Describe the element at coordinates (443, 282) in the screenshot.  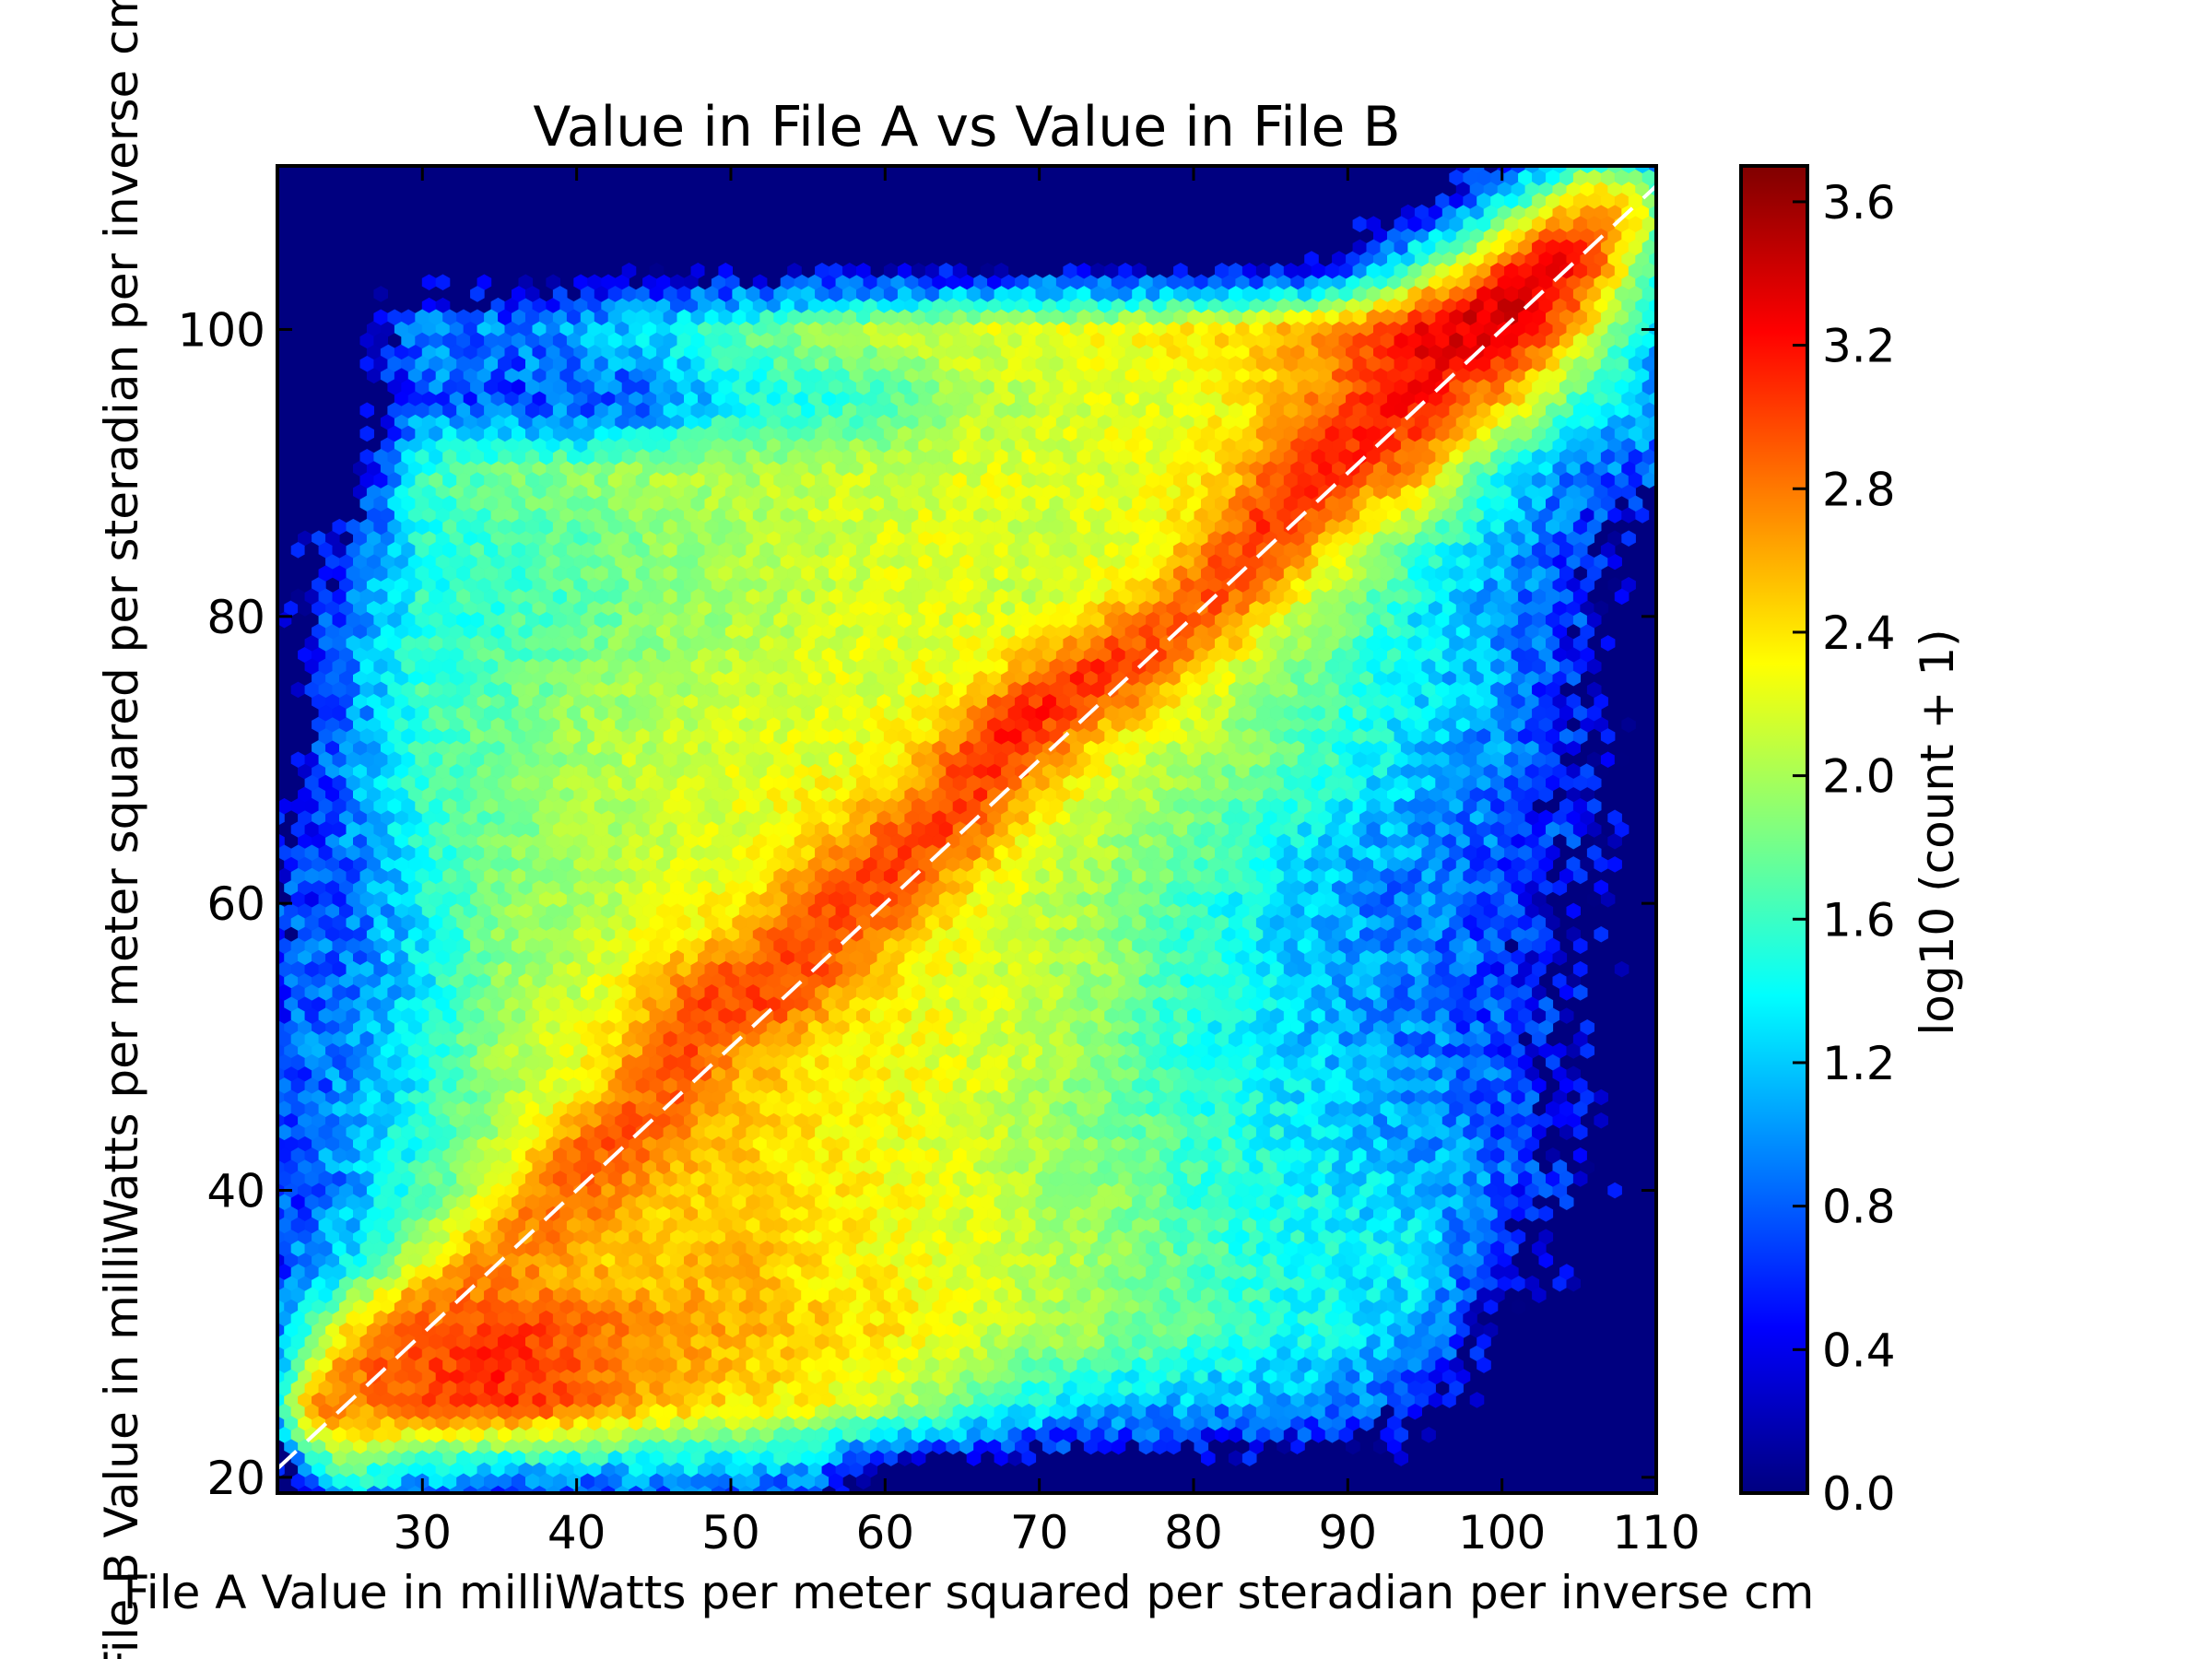
I see `hex-bin` at that location.